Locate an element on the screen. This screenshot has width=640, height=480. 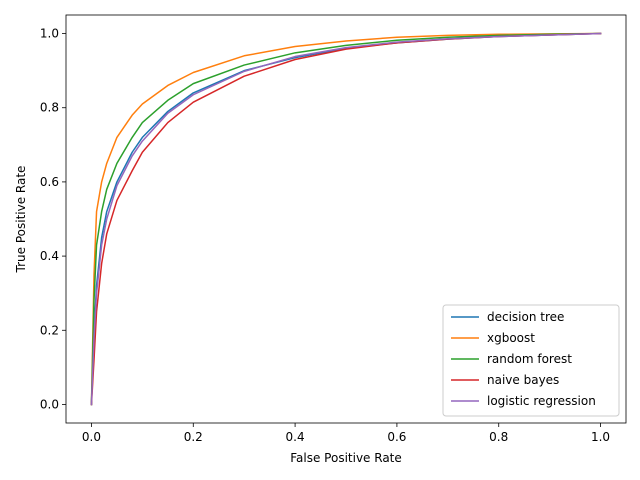
x-tick-label: 0.0 is located at coordinates (91, 437).